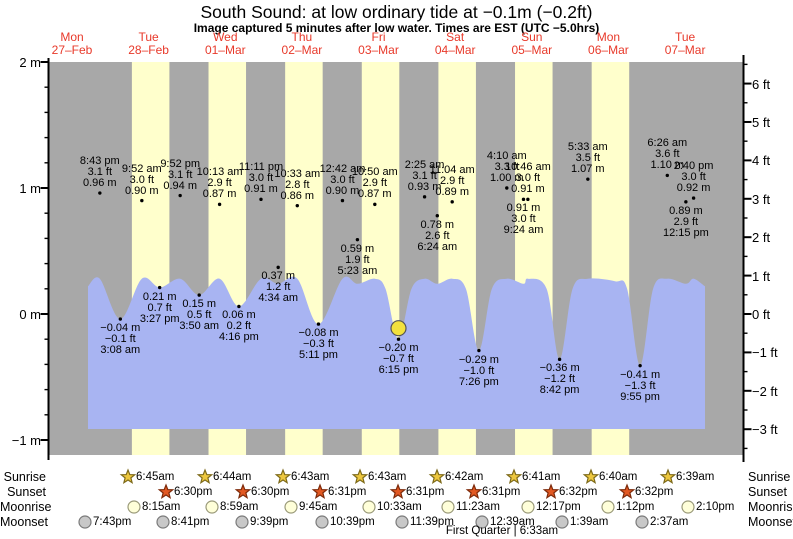  Describe the element at coordinates (761, 276) in the screenshot. I see `y-axis-label-ft: 1 ft` at that location.